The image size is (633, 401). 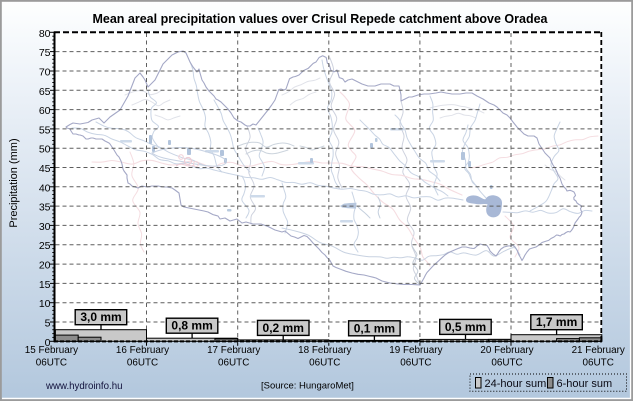 What do you see at coordinates (45, 73) in the screenshot?
I see `svg-text: 70` at bounding box center [45, 73].